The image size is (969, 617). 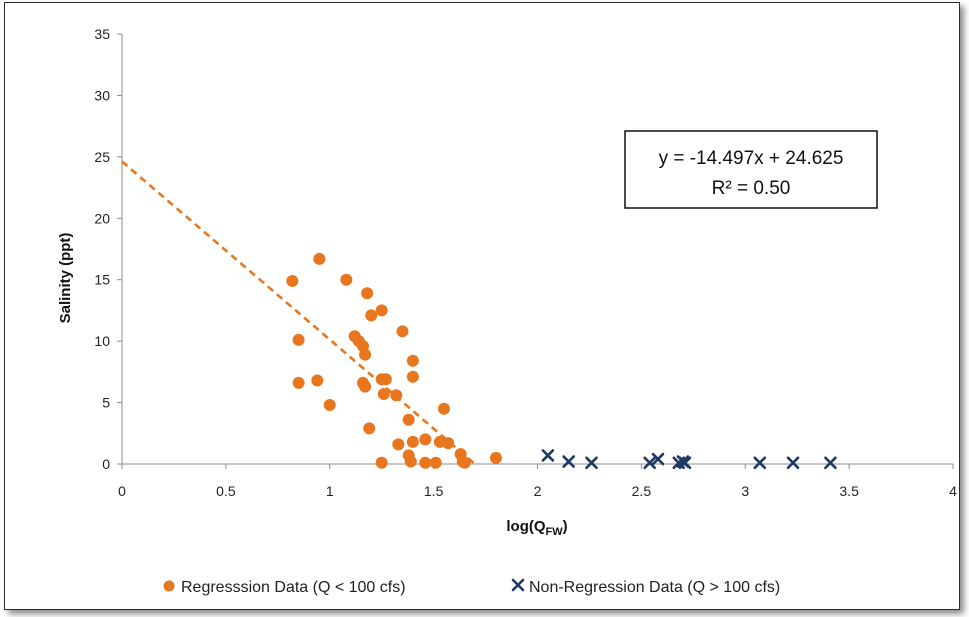 What do you see at coordinates (525, 526) in the screenshot?
I see `x-axis-title-main: log(Q` at bounding box center [525, 526].